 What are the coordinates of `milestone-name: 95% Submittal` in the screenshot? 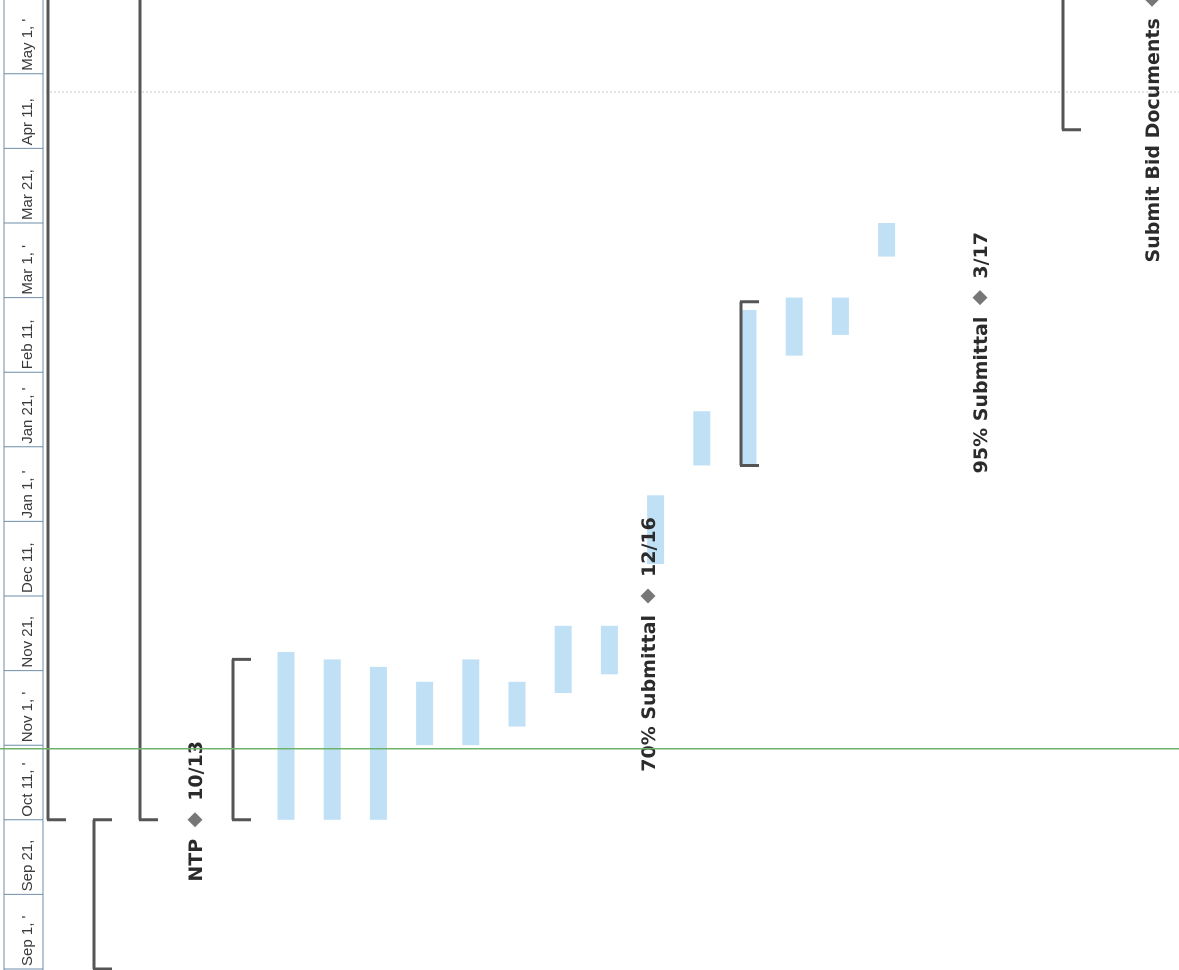 It's located at (981, 395).